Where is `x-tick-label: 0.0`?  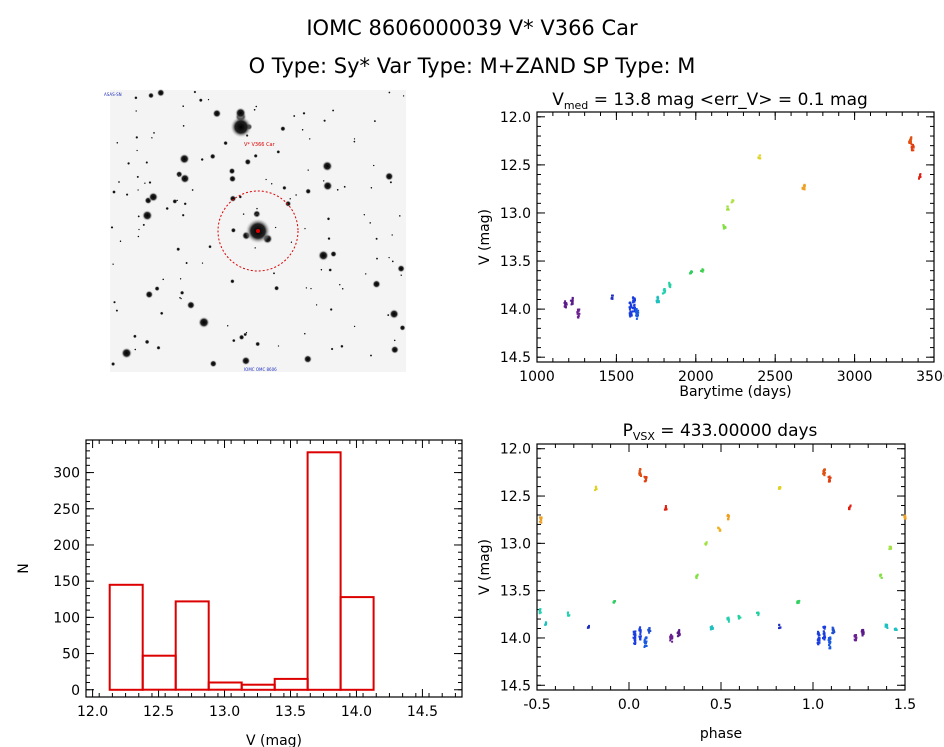
x-tick-label: 0.0 is located at coordinates (629, 705).